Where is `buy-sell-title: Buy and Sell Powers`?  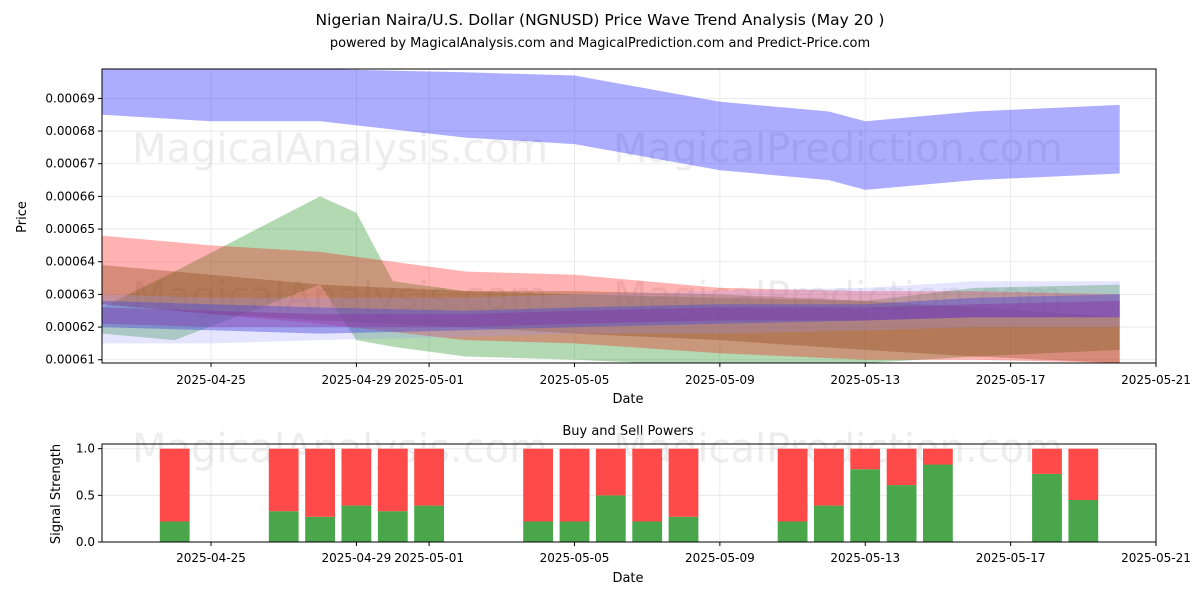 buy-sell-title: Buy and Sell Powers is located at coordinates (627, 431).